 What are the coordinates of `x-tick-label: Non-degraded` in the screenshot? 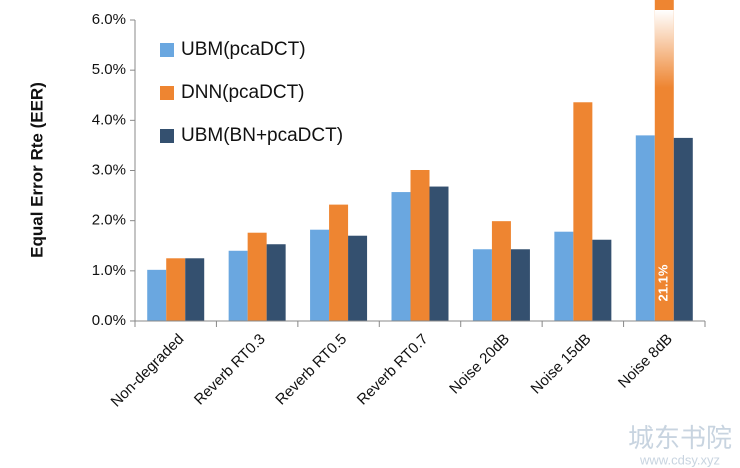 It's located at (148, 371).